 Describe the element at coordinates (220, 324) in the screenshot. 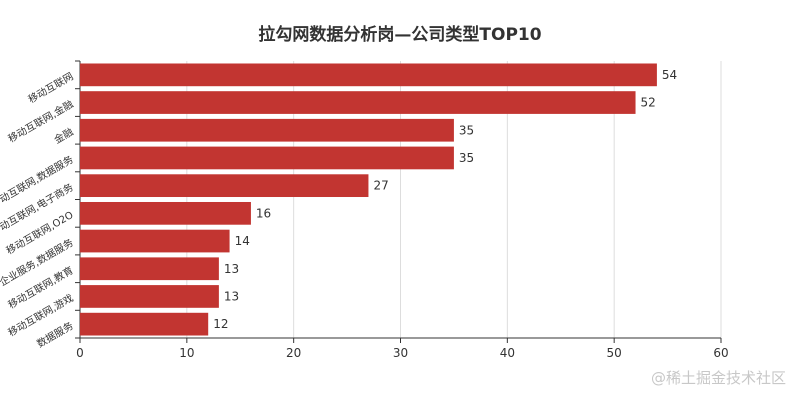

I see `data-label: 12` at that location.